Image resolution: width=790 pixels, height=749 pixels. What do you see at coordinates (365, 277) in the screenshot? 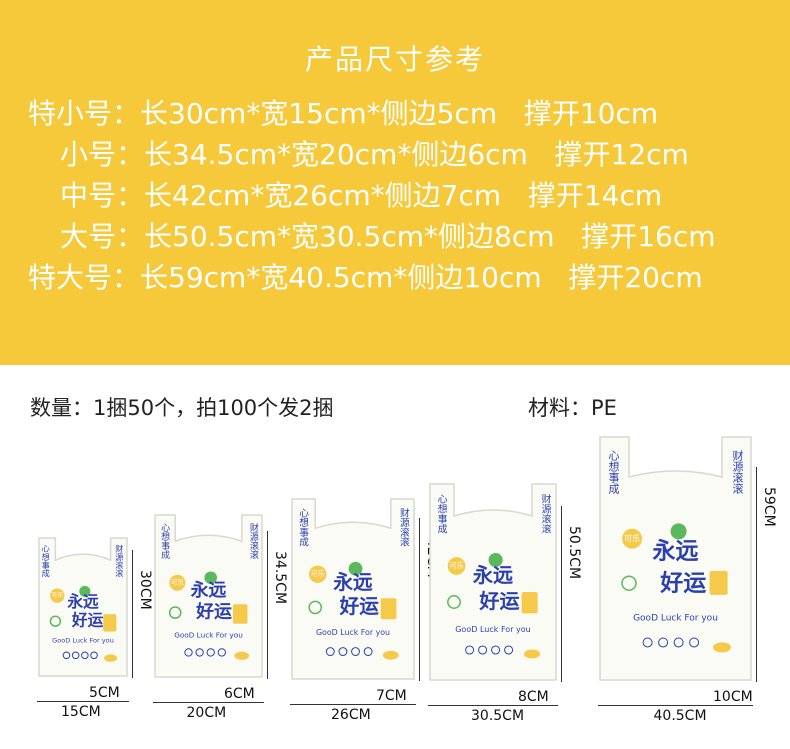
I see `size-row-xl: 特大号：长59cm*宽40.5cm*侧边10cm 撑开20cm` at bounding box center [365, 277].